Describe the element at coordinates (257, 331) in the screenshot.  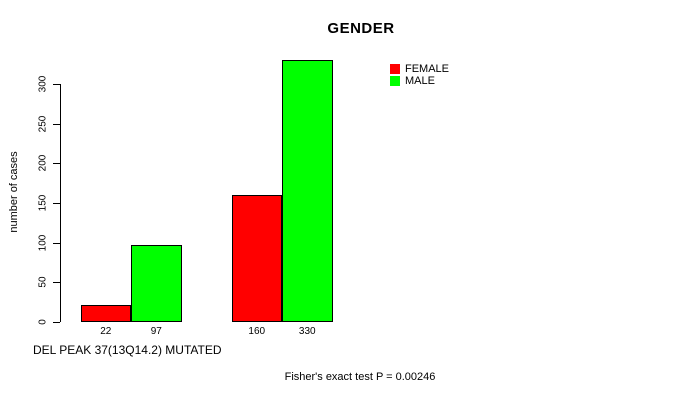
I see `bar-label: 160` at that location.